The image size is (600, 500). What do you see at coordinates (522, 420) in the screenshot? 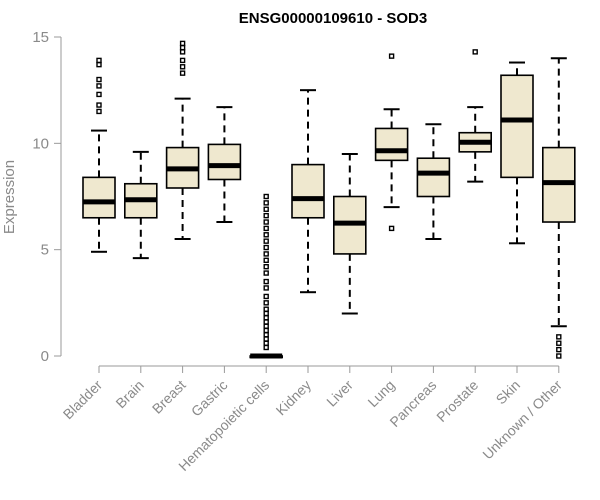
I see `x-tick-label: Unknown / Other` at bounding box center [522, 420].